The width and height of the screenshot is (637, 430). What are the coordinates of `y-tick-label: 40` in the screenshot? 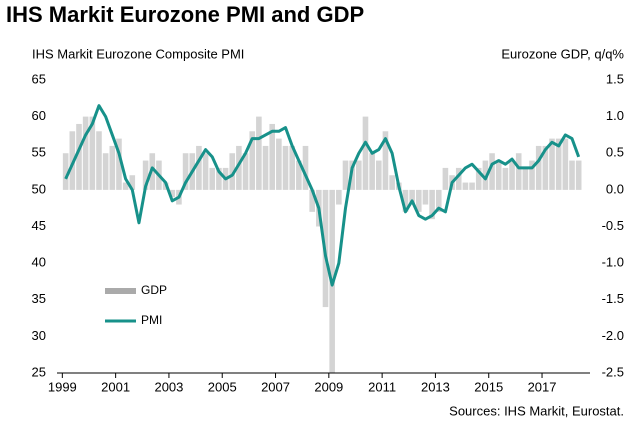 It's located at (39, 262).